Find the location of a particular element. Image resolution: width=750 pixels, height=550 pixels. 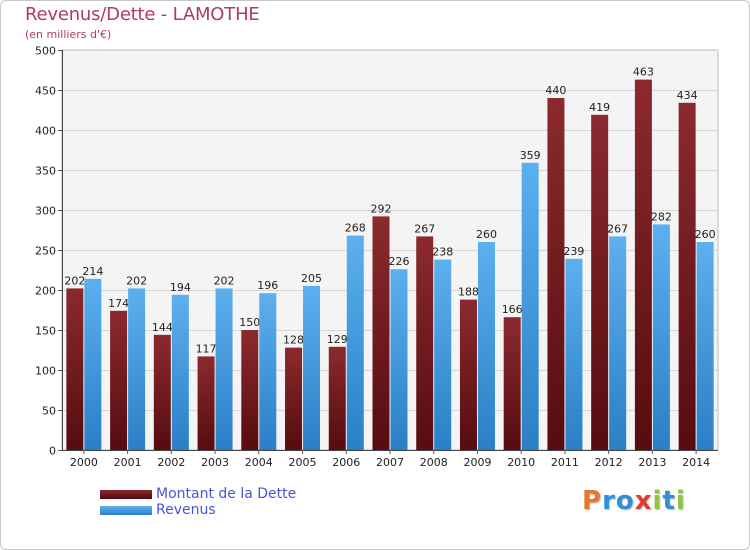

logo-letter: r is located at coordinates (609, 501).